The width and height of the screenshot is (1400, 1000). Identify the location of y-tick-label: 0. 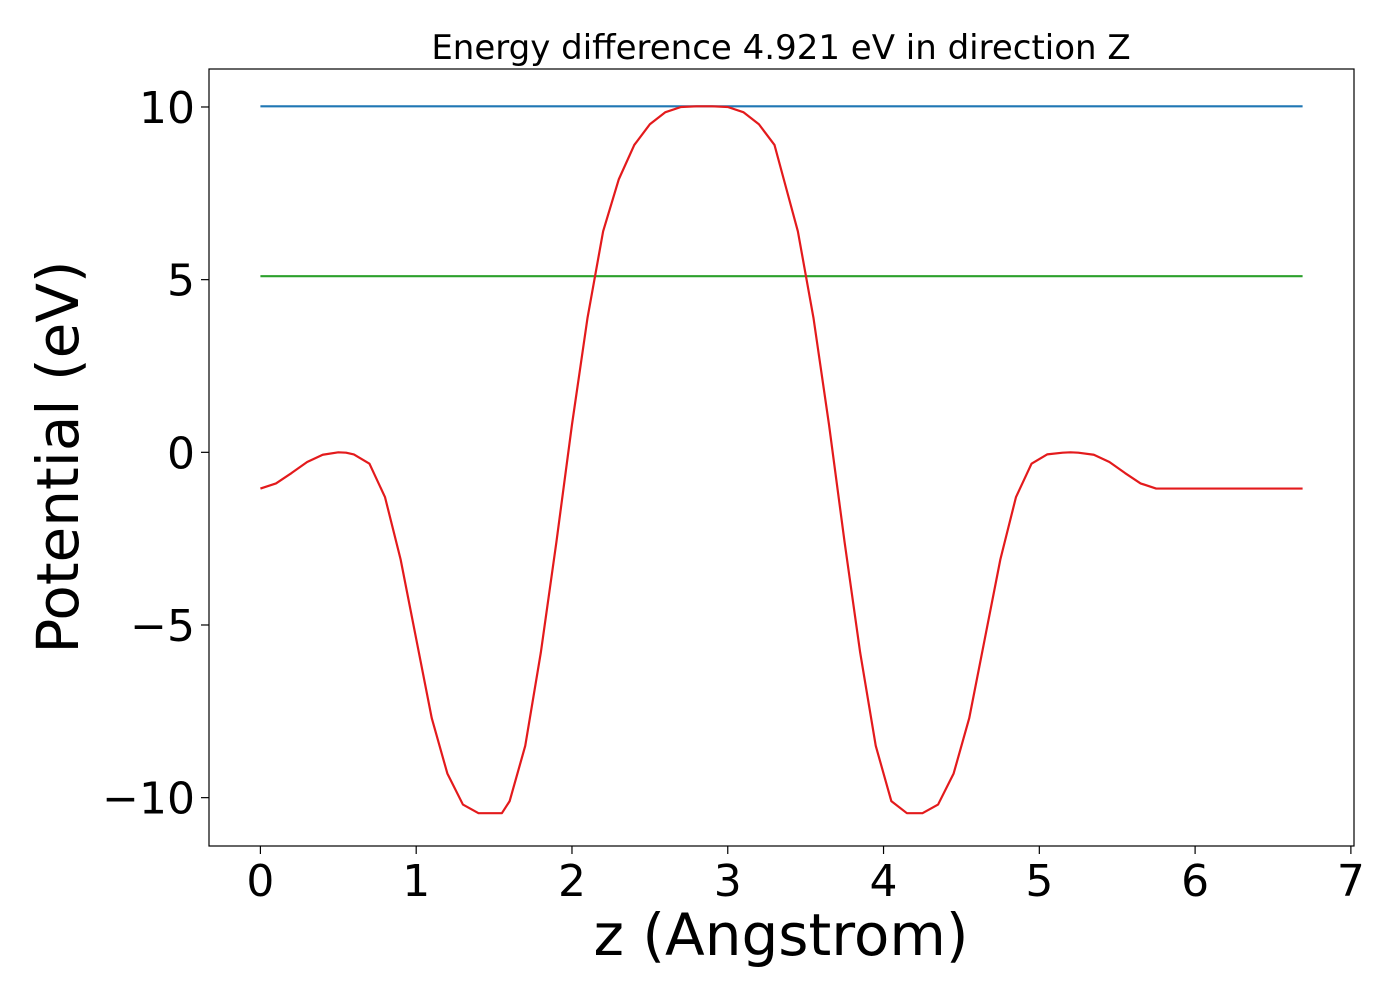
(181, 453).